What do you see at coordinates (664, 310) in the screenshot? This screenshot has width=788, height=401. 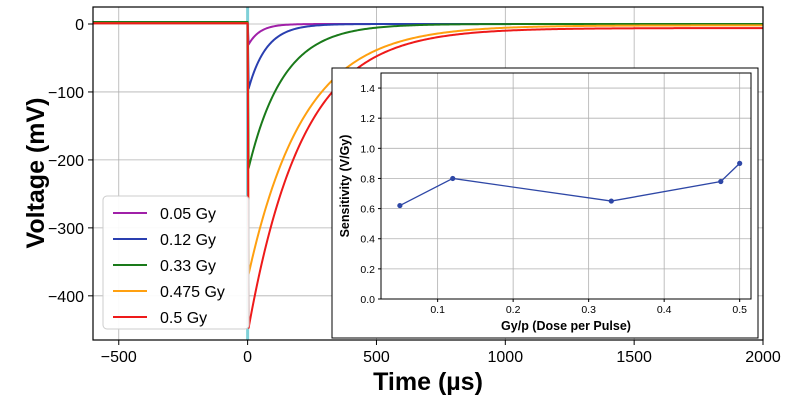 I see `inset-x-tick-label: 0.4` at bounding box center [664, 310].